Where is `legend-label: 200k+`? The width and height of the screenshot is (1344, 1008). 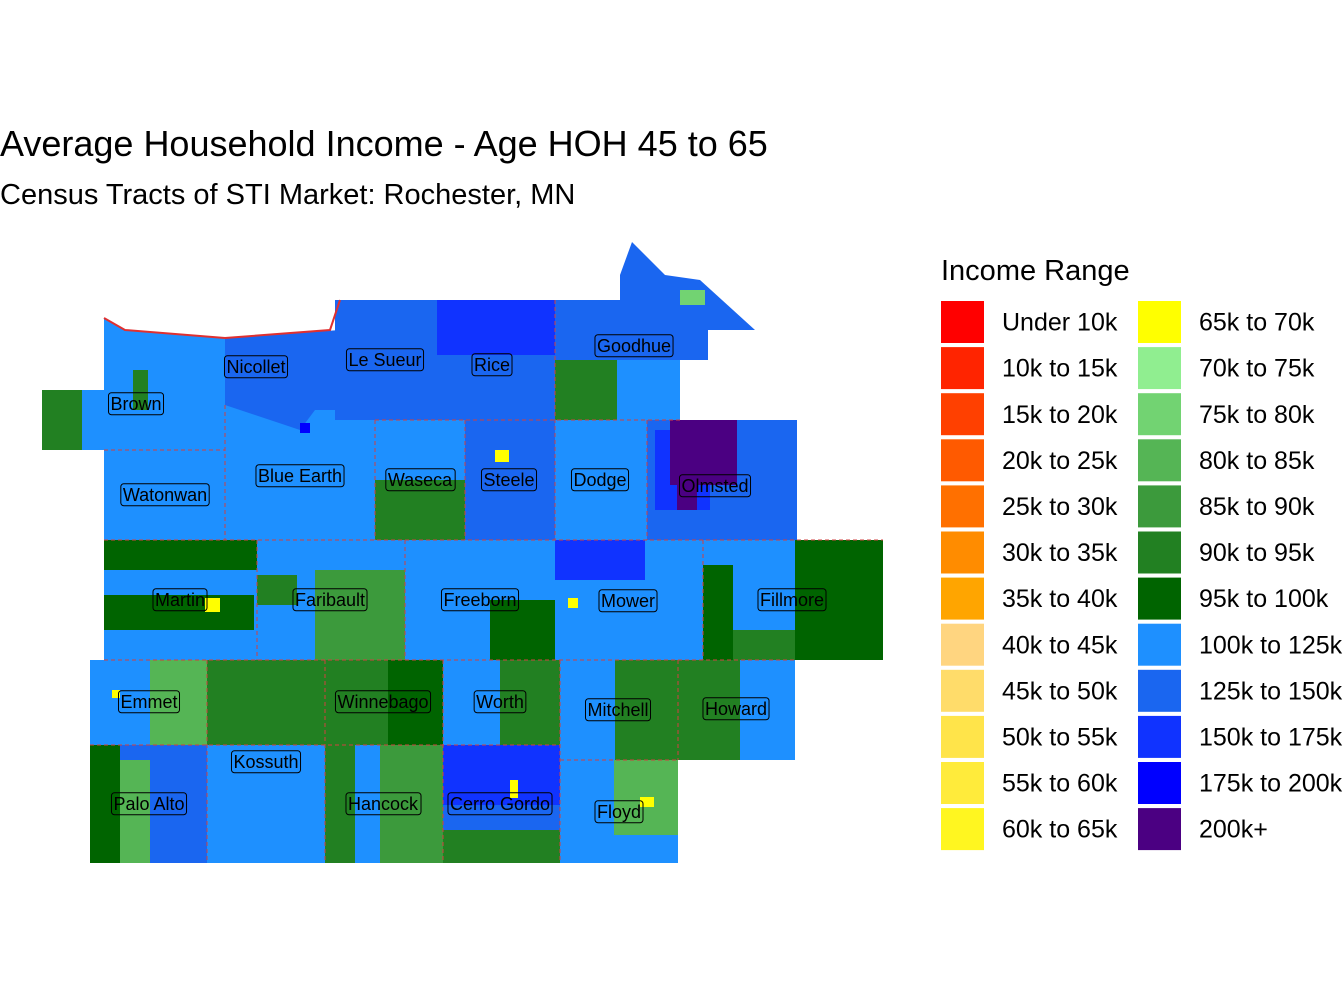 legend-label: 200k+ is located at coordinates (1233, 830).